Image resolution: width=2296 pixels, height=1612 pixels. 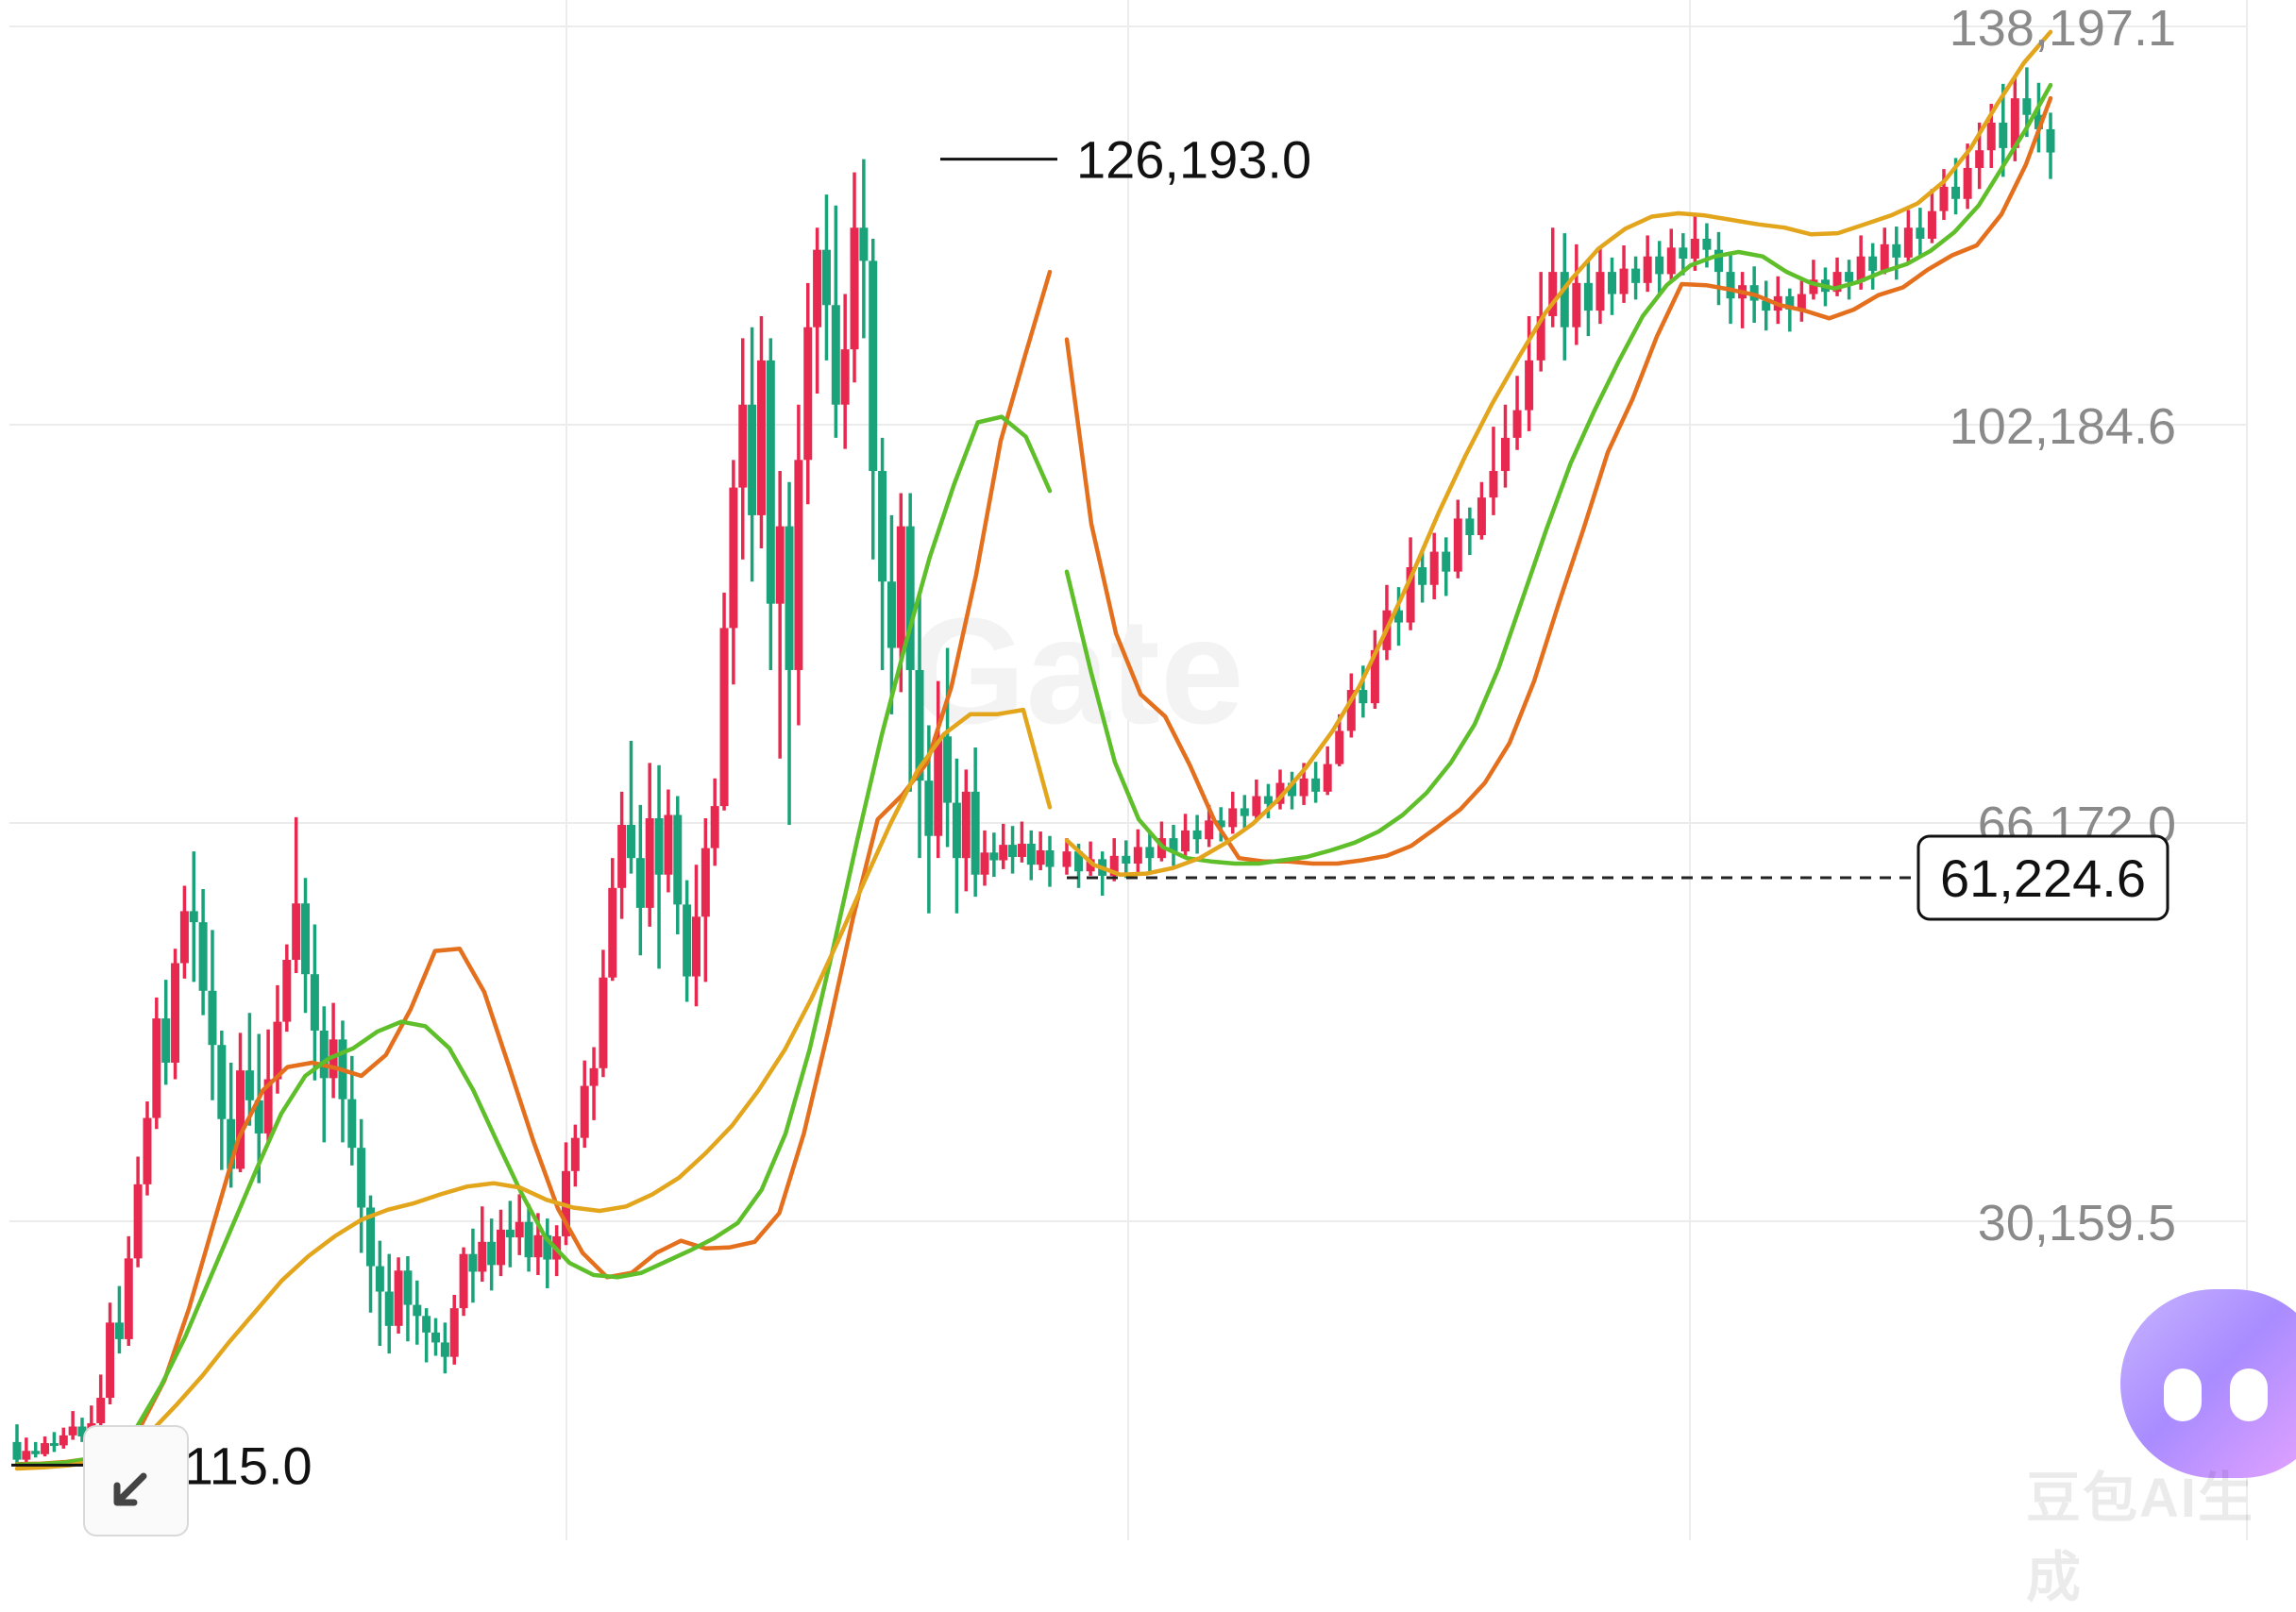 What do you see at coordinates (136, 1480) in the screenshot?
I see `collapse-chart-button` at bounding box center [136, 1480].